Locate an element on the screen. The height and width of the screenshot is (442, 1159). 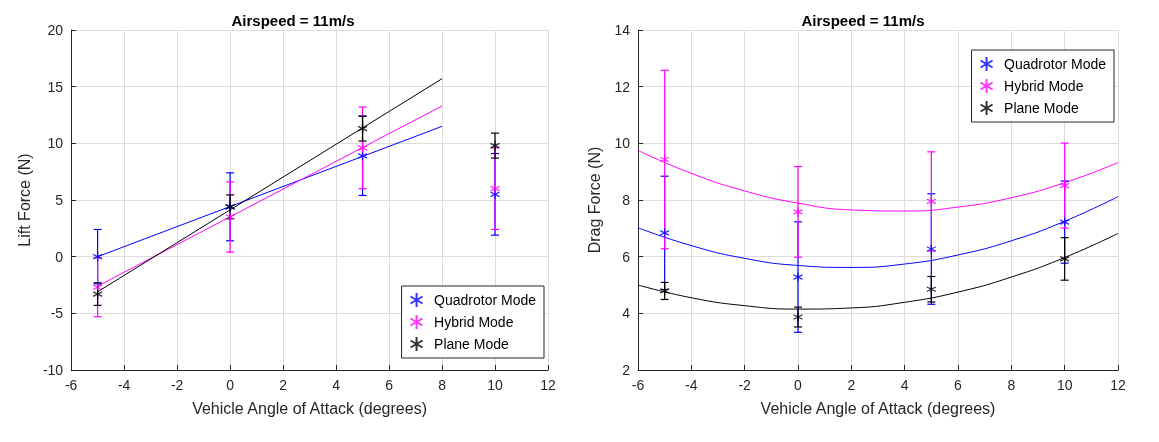
y-axis-title: Drag Force (N) is located at coordinates (594, 200).